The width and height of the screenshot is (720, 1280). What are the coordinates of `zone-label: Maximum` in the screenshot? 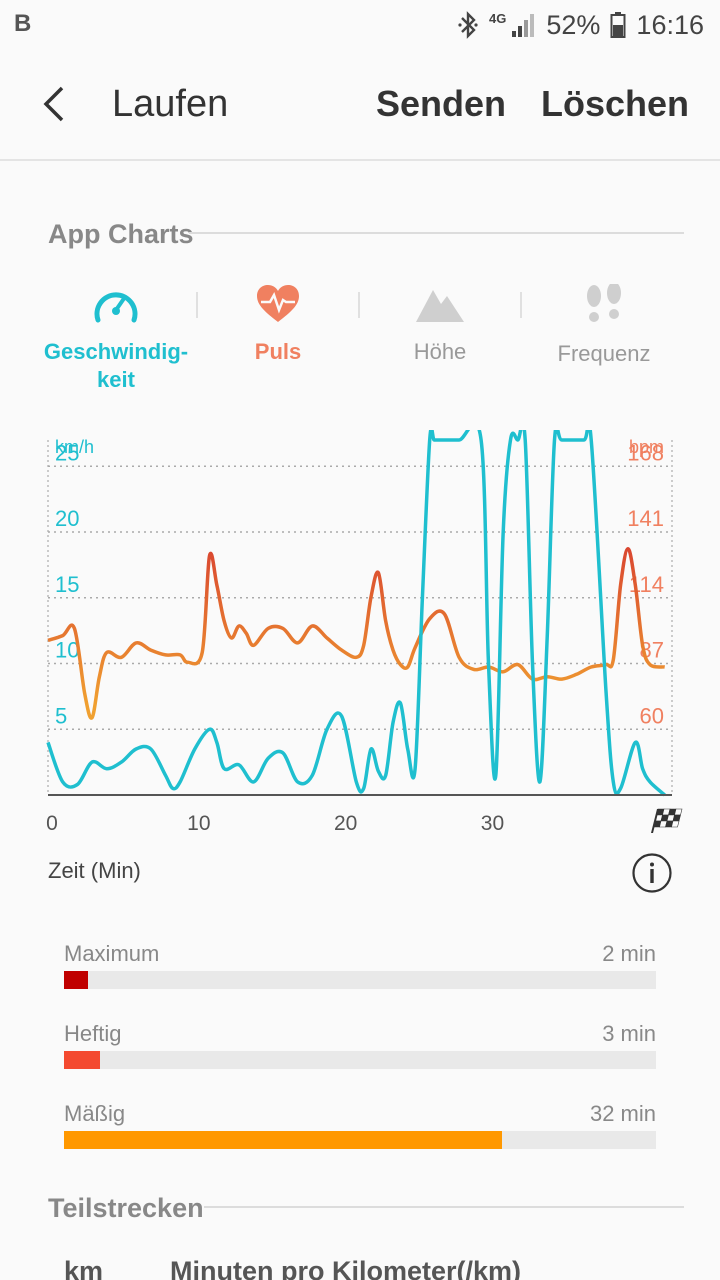 It's located at (112, 953).